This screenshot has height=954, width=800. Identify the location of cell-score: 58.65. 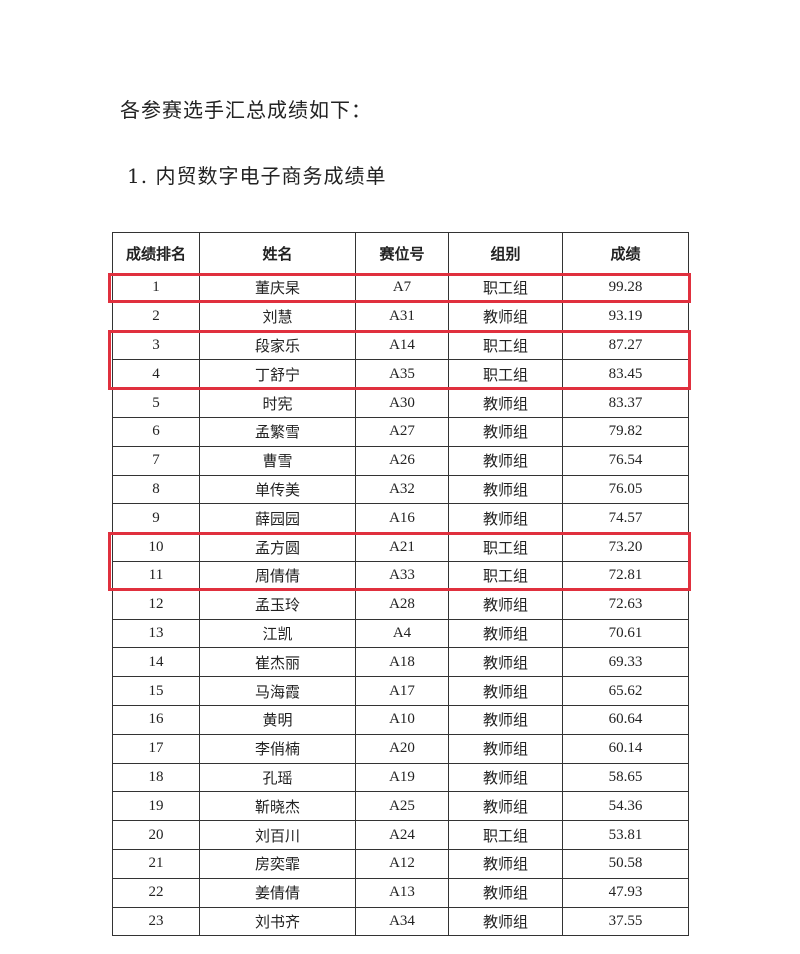
(625, 777).